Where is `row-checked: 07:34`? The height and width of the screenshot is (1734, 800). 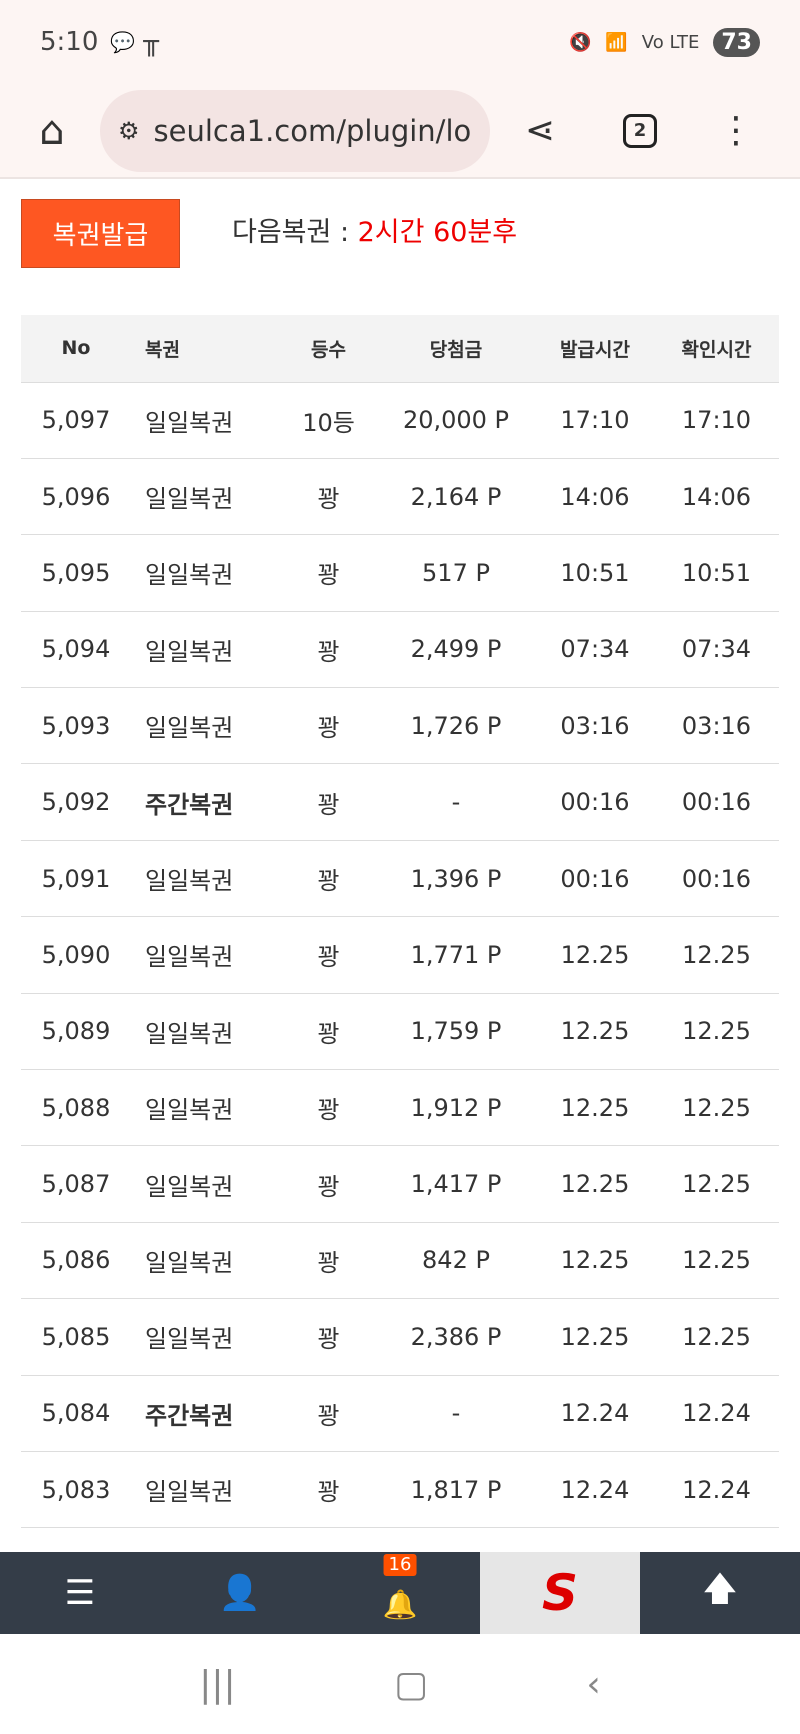
row-checked: 07:34 is located at coordinates (716, 650).